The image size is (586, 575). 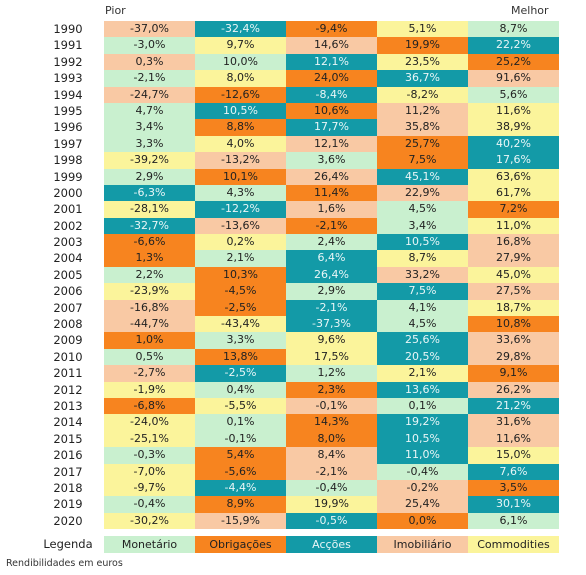 I want to click on table-row: 1990 -37,0% -32,4% -9,4% 5,1% 8,7%, so click(x=295, y=29).